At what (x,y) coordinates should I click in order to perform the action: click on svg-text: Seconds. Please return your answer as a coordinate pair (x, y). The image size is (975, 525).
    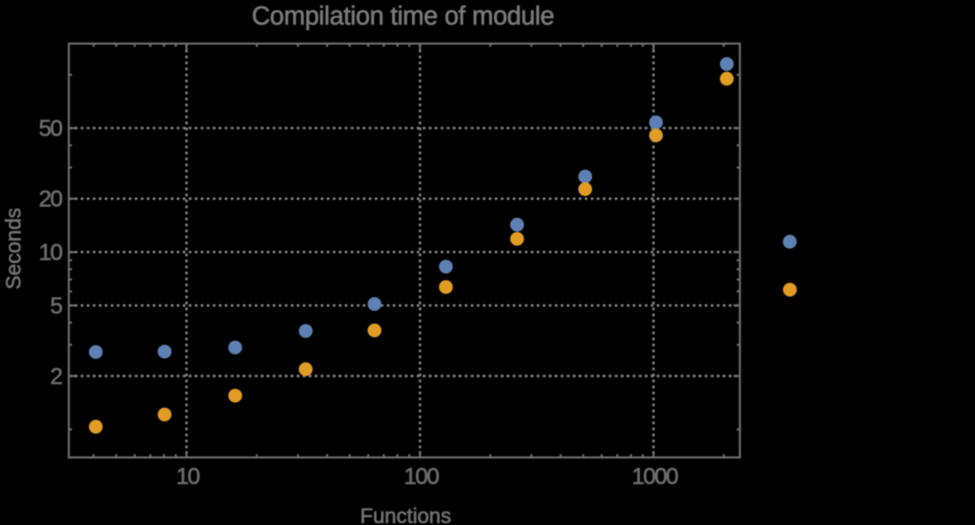
    Looking at the image, I should click on (14, 249).